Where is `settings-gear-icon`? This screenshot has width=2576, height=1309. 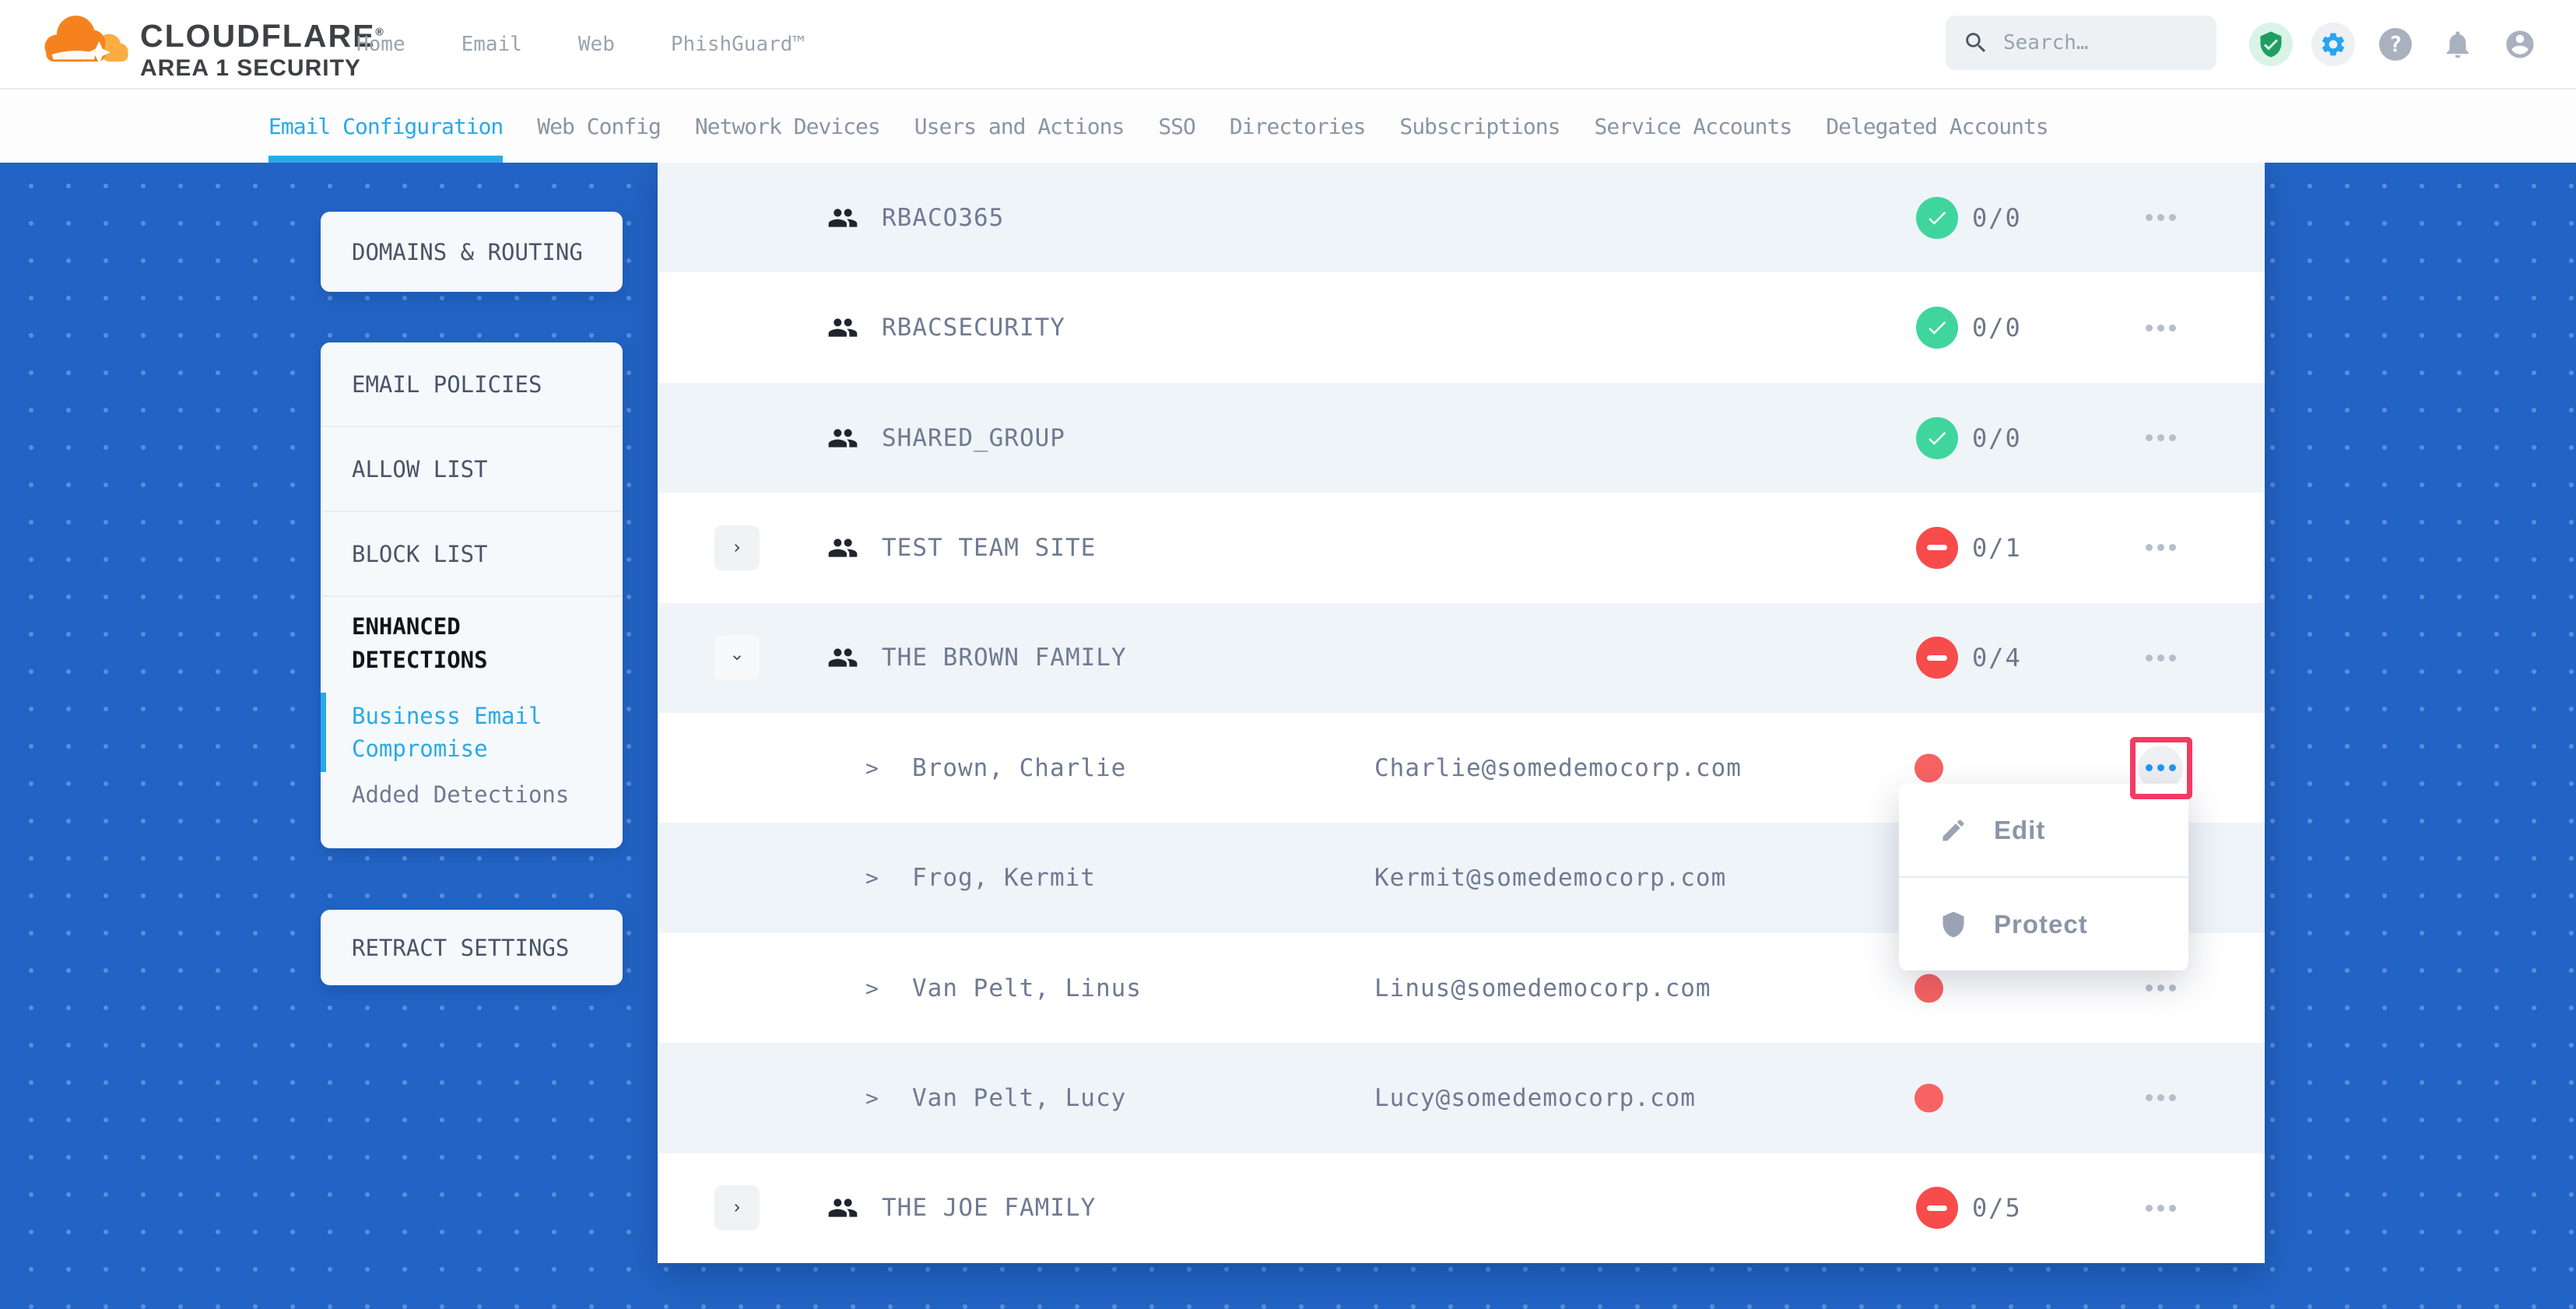 settings-gear-icon is located at coordinates (2333, 44).